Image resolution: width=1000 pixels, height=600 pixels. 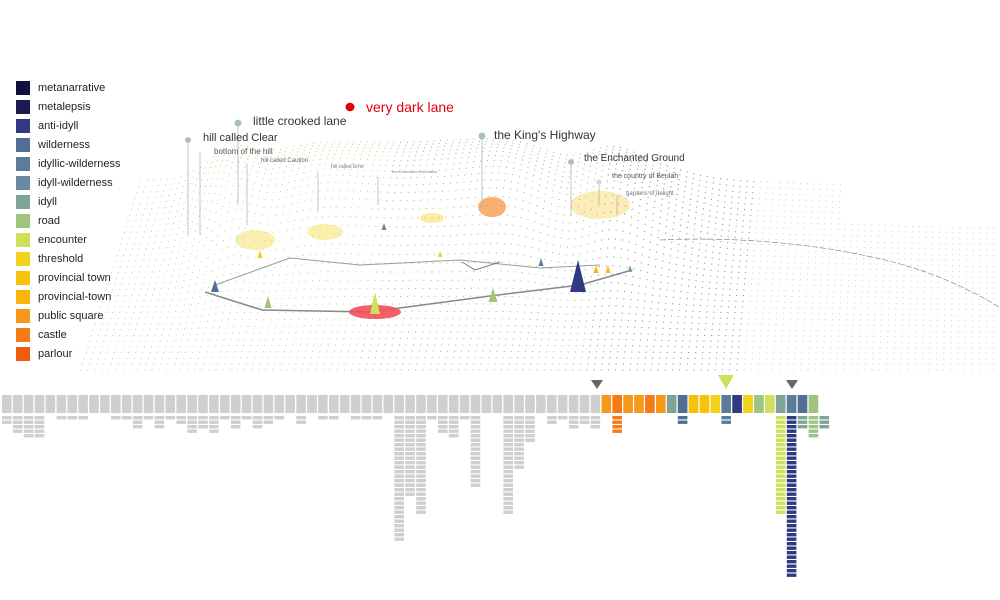 What do you see at coordinates (599, 182) in the screenshot?
I see `pin-dot` at bounding box center [599, 182].